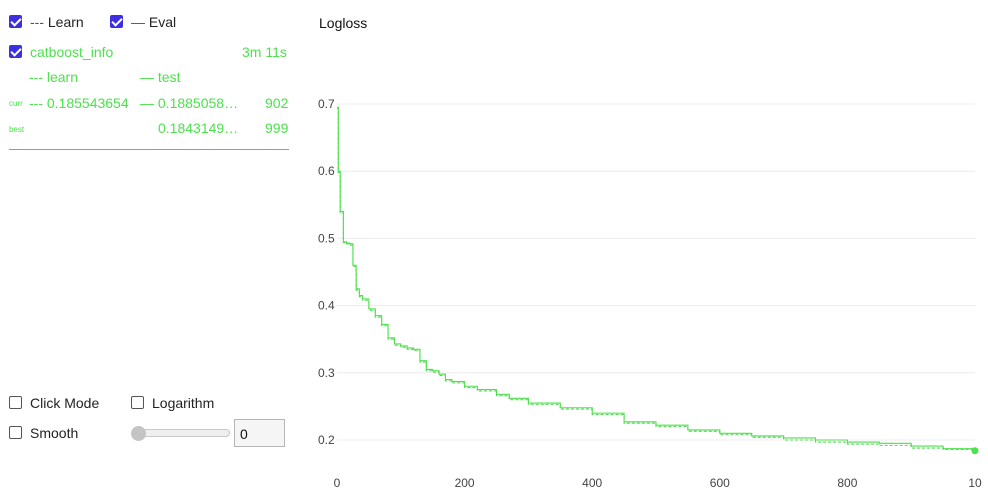  Describe the element at coordinates (116, 21) in the screenshot. I see `eval-checkbox` at that location.